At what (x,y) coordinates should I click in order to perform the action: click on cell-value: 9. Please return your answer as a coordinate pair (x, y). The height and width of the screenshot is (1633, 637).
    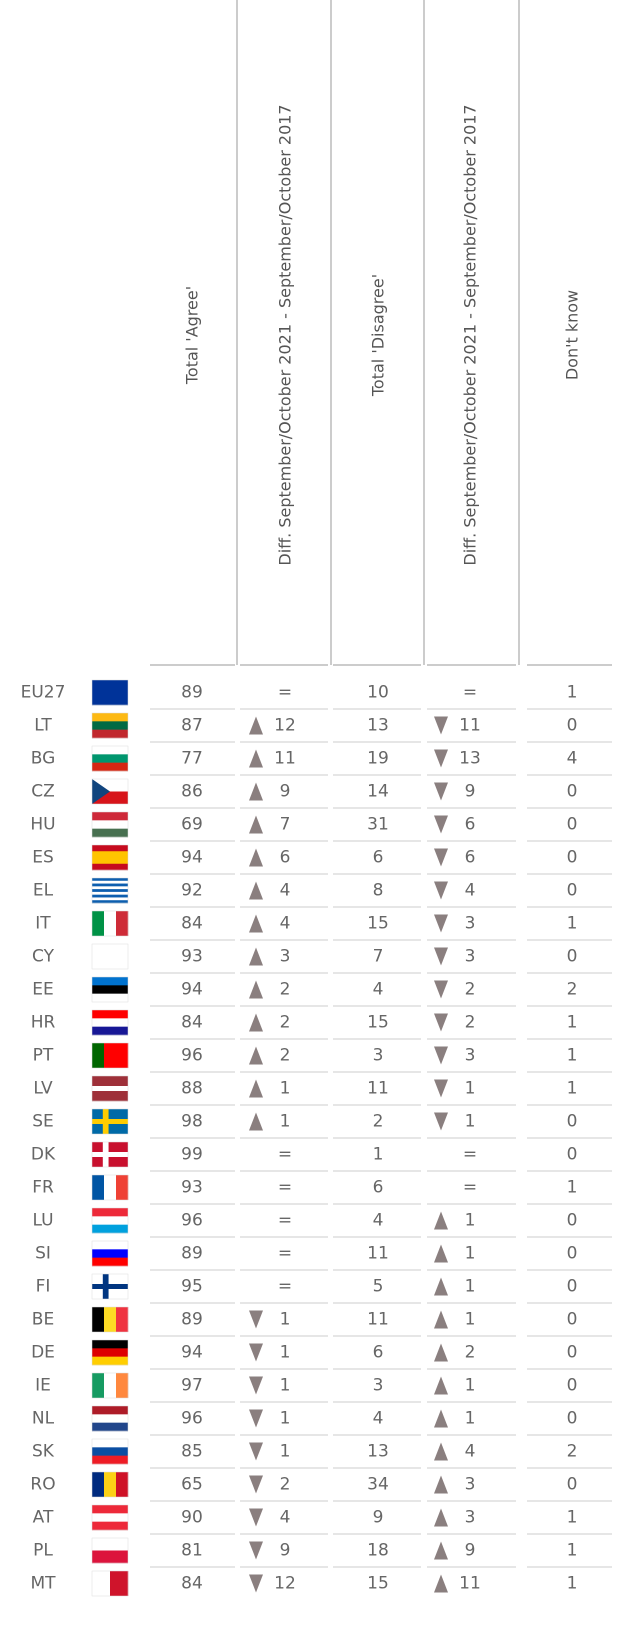
    Looking at the image, I should click on (285, 792).